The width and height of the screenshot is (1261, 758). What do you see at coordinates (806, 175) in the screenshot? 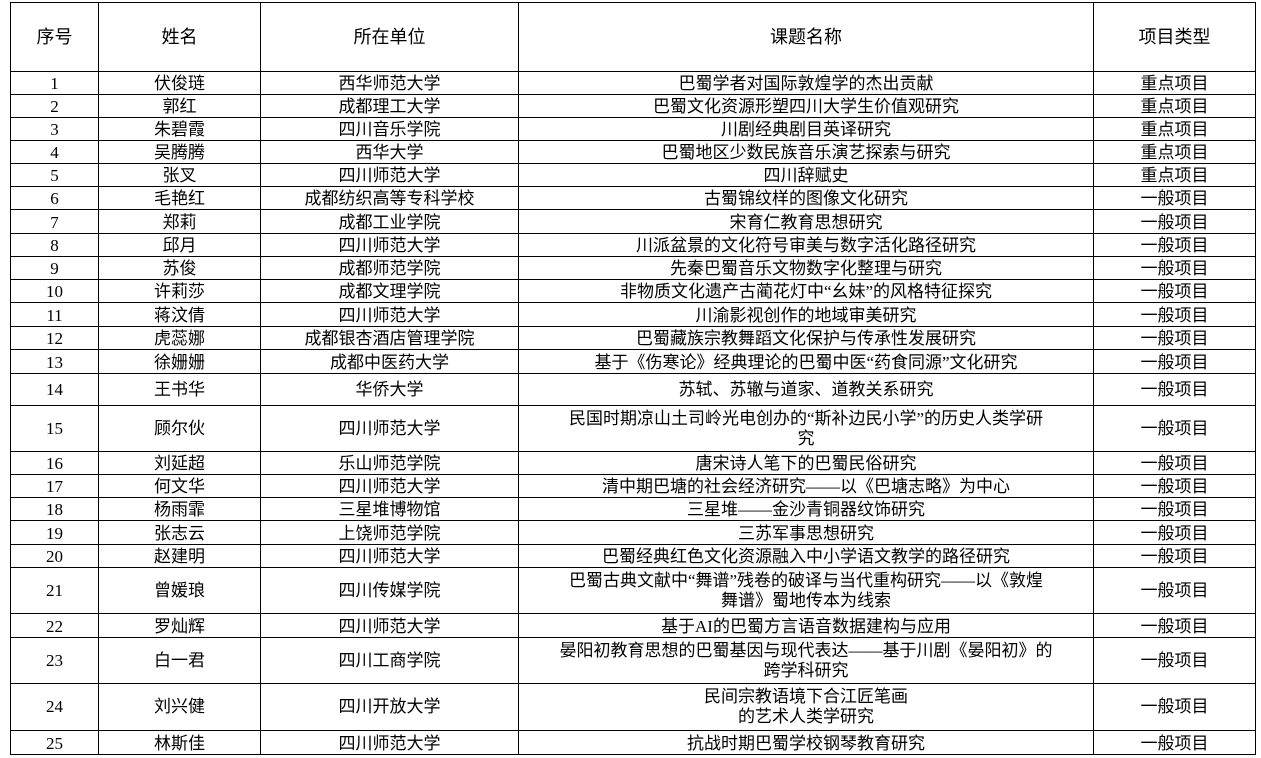
I see `project-topic: 四川辞赋史` at bounding box center [806, 175].